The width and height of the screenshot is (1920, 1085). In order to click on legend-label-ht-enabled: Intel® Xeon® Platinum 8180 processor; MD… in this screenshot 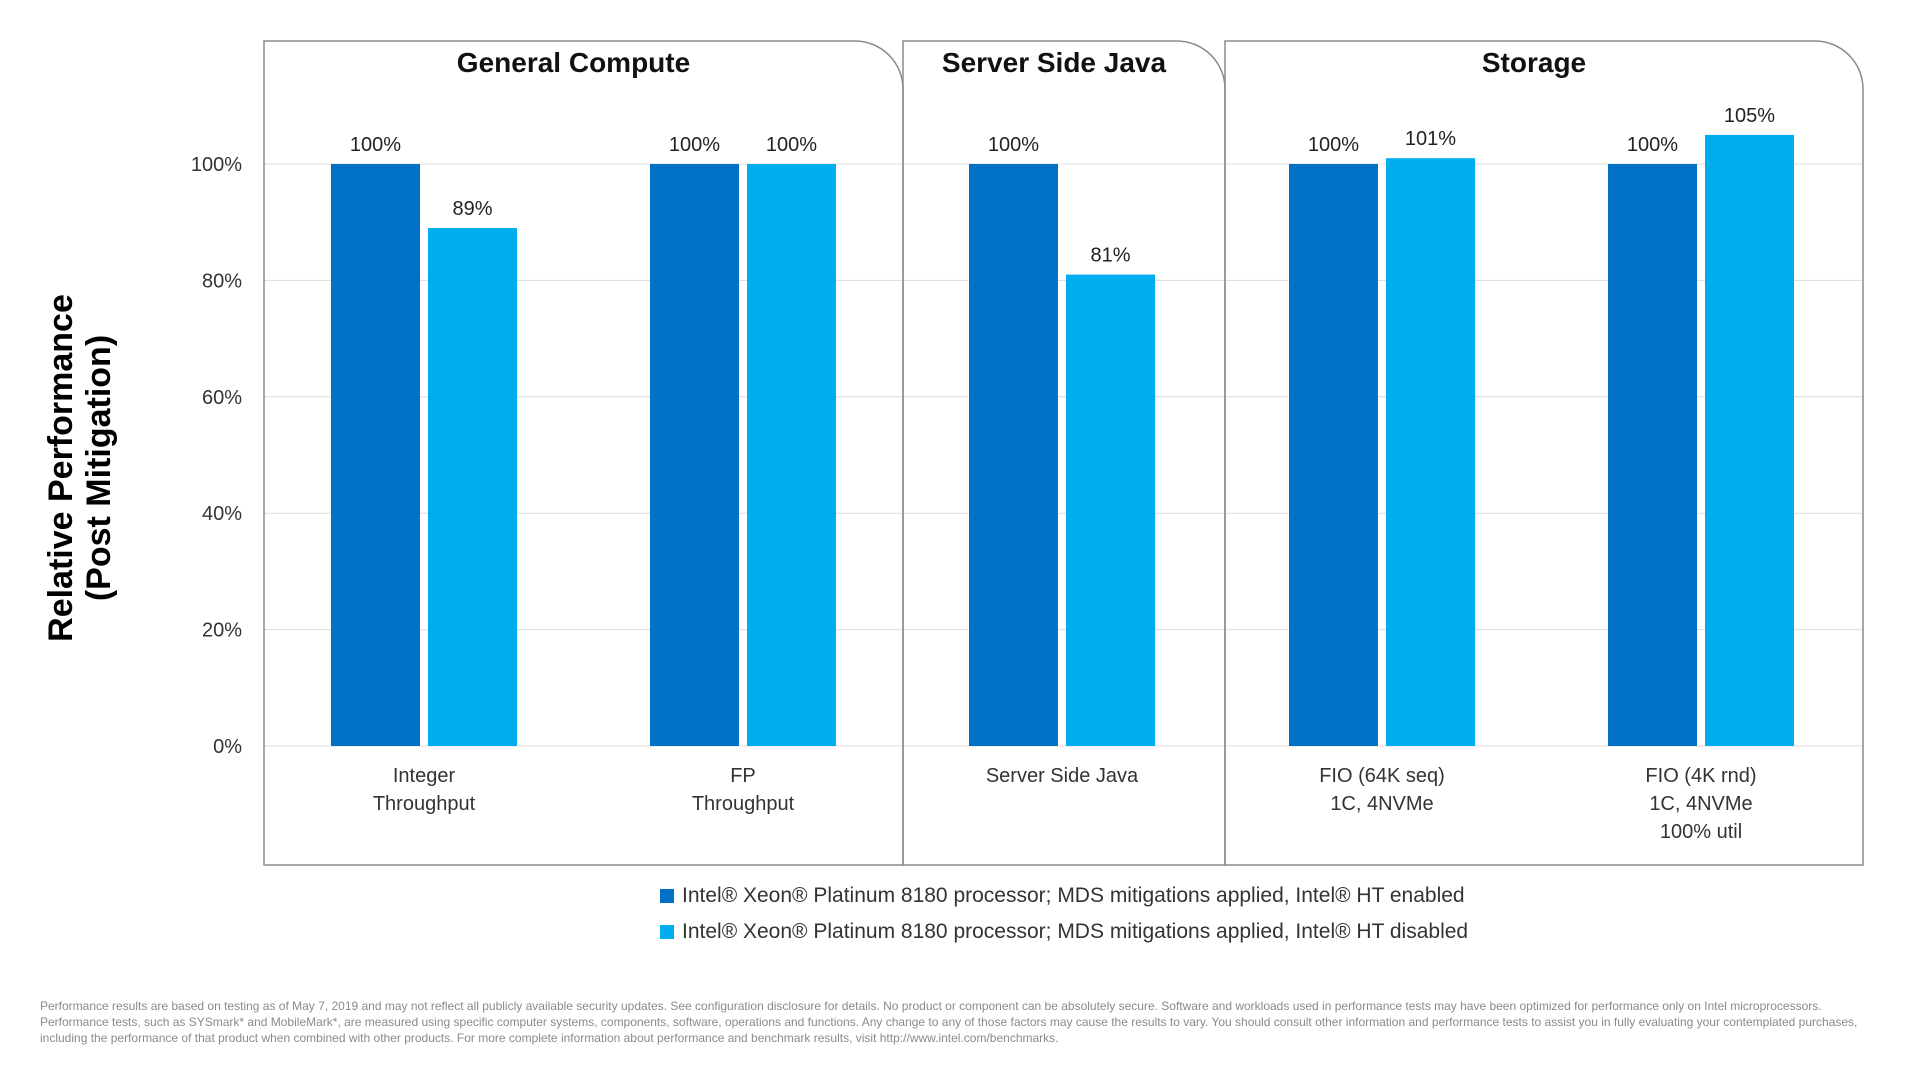, I will do `click(1073, 895)`.